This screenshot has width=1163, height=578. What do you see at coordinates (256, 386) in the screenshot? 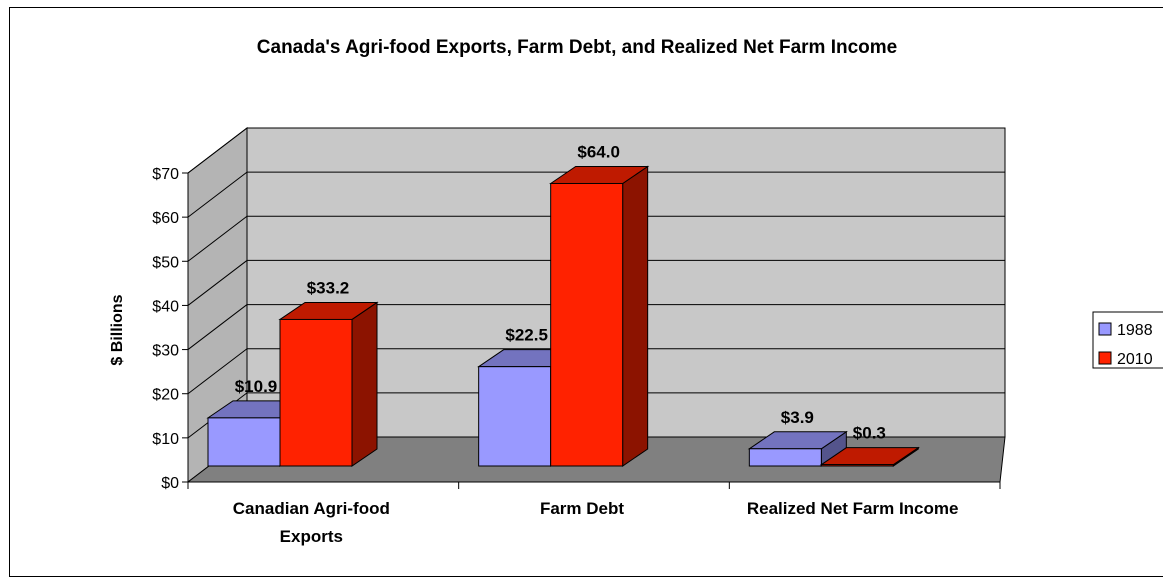
I see `data-label: $10.9` at bounding box center [256, 386].